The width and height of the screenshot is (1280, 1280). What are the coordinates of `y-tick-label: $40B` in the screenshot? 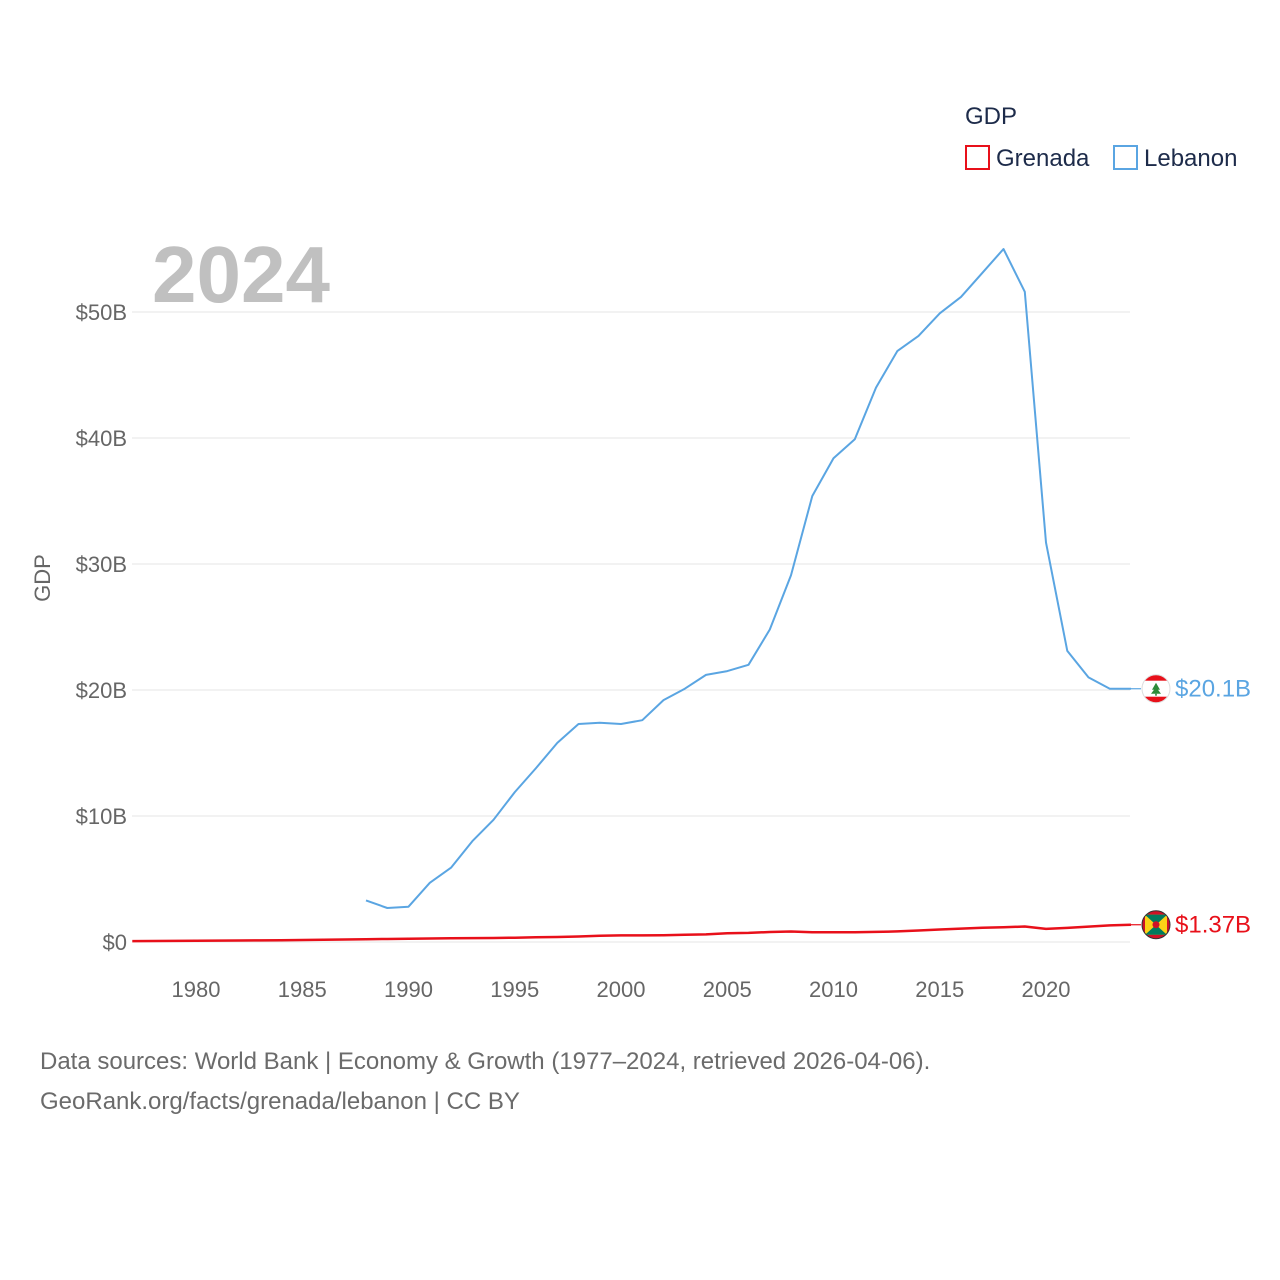 It's located at (101, 438).